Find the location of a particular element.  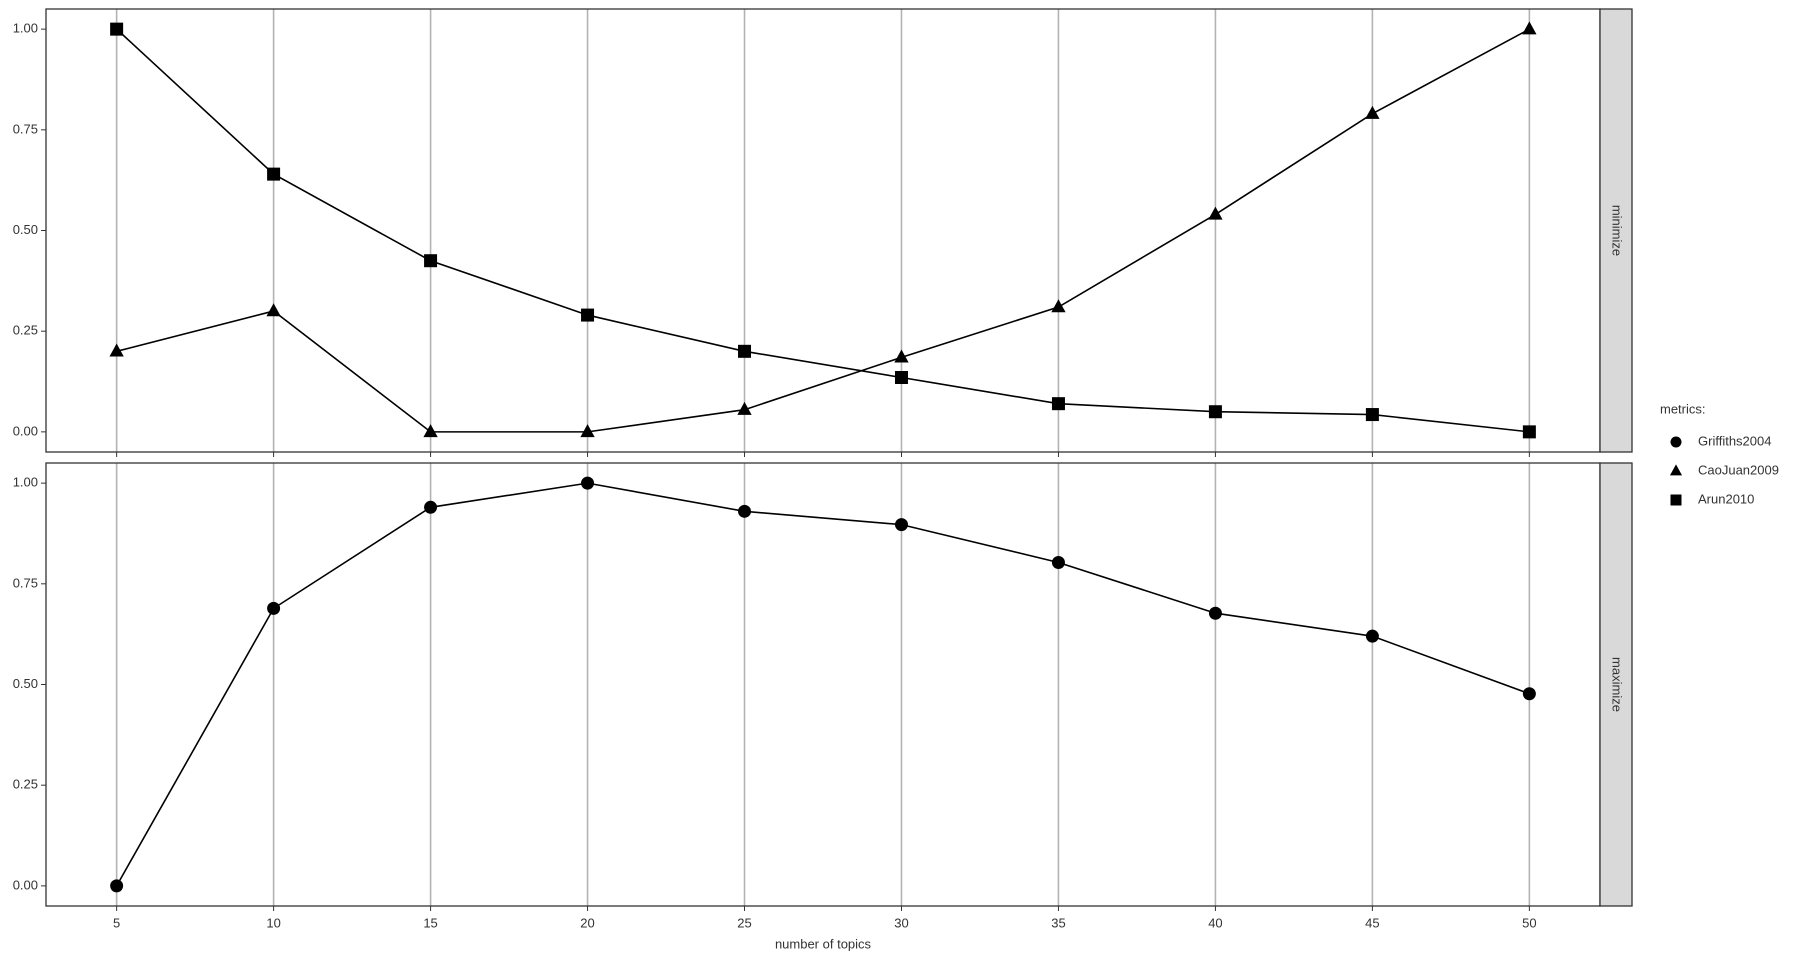

legend-label: CaoJuan2009 is located at coordinates (1738, 469).